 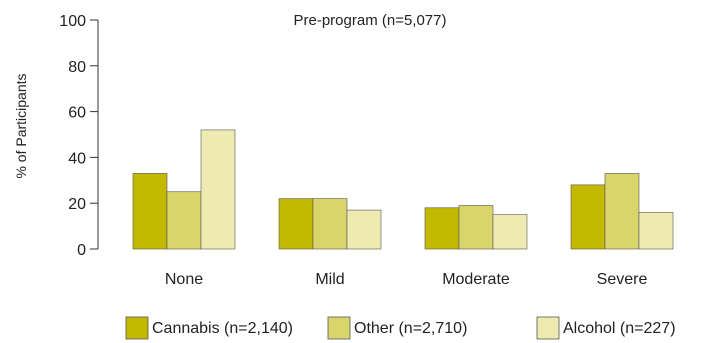 I want to click on chart-title: Pre-program (n=5,077), so click(x=370, y=20).